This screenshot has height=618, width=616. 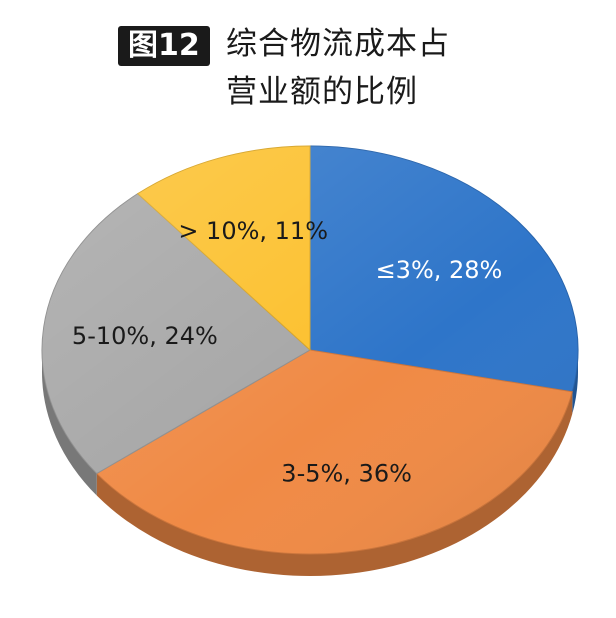 I want to click on pie-slice-label-2: 5-10%, 24%, so click(x=145, y=336).